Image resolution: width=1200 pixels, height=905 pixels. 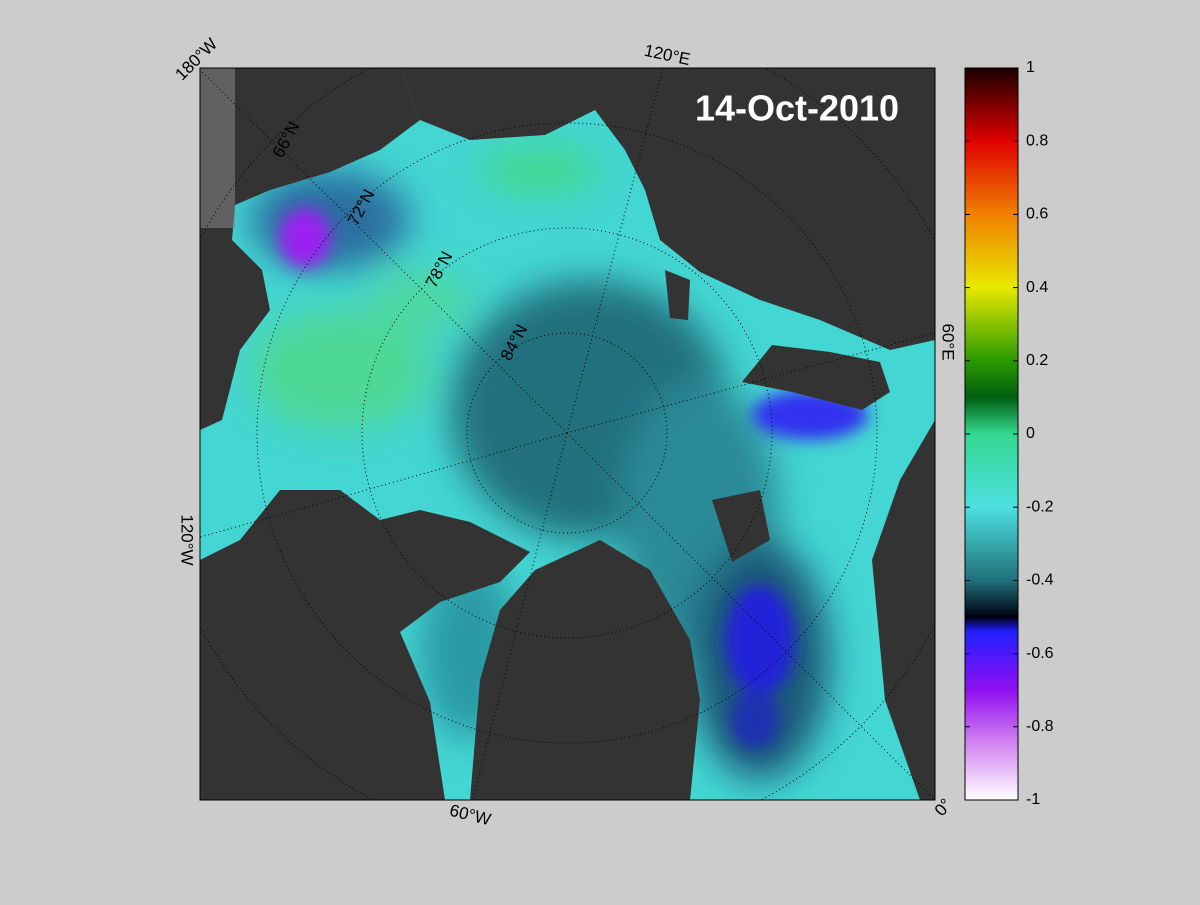 I want to click on colorbar-tick-label: -1, so click(x=1033, y=799).